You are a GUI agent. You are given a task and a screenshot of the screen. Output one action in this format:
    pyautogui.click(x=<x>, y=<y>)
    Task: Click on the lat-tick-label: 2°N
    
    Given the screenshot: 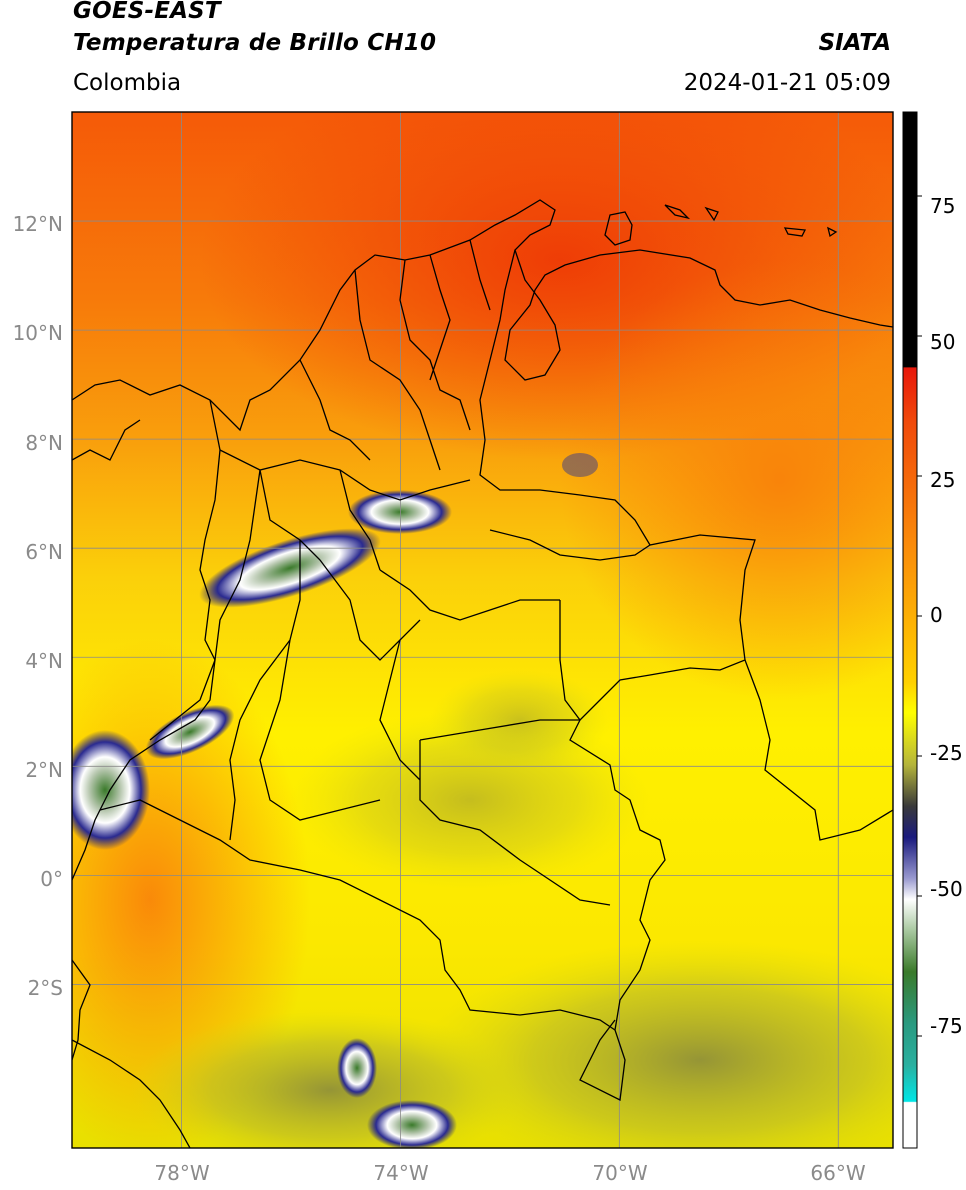 What is the action you would take?
    pyautogui.click(x=44, y=770)
    